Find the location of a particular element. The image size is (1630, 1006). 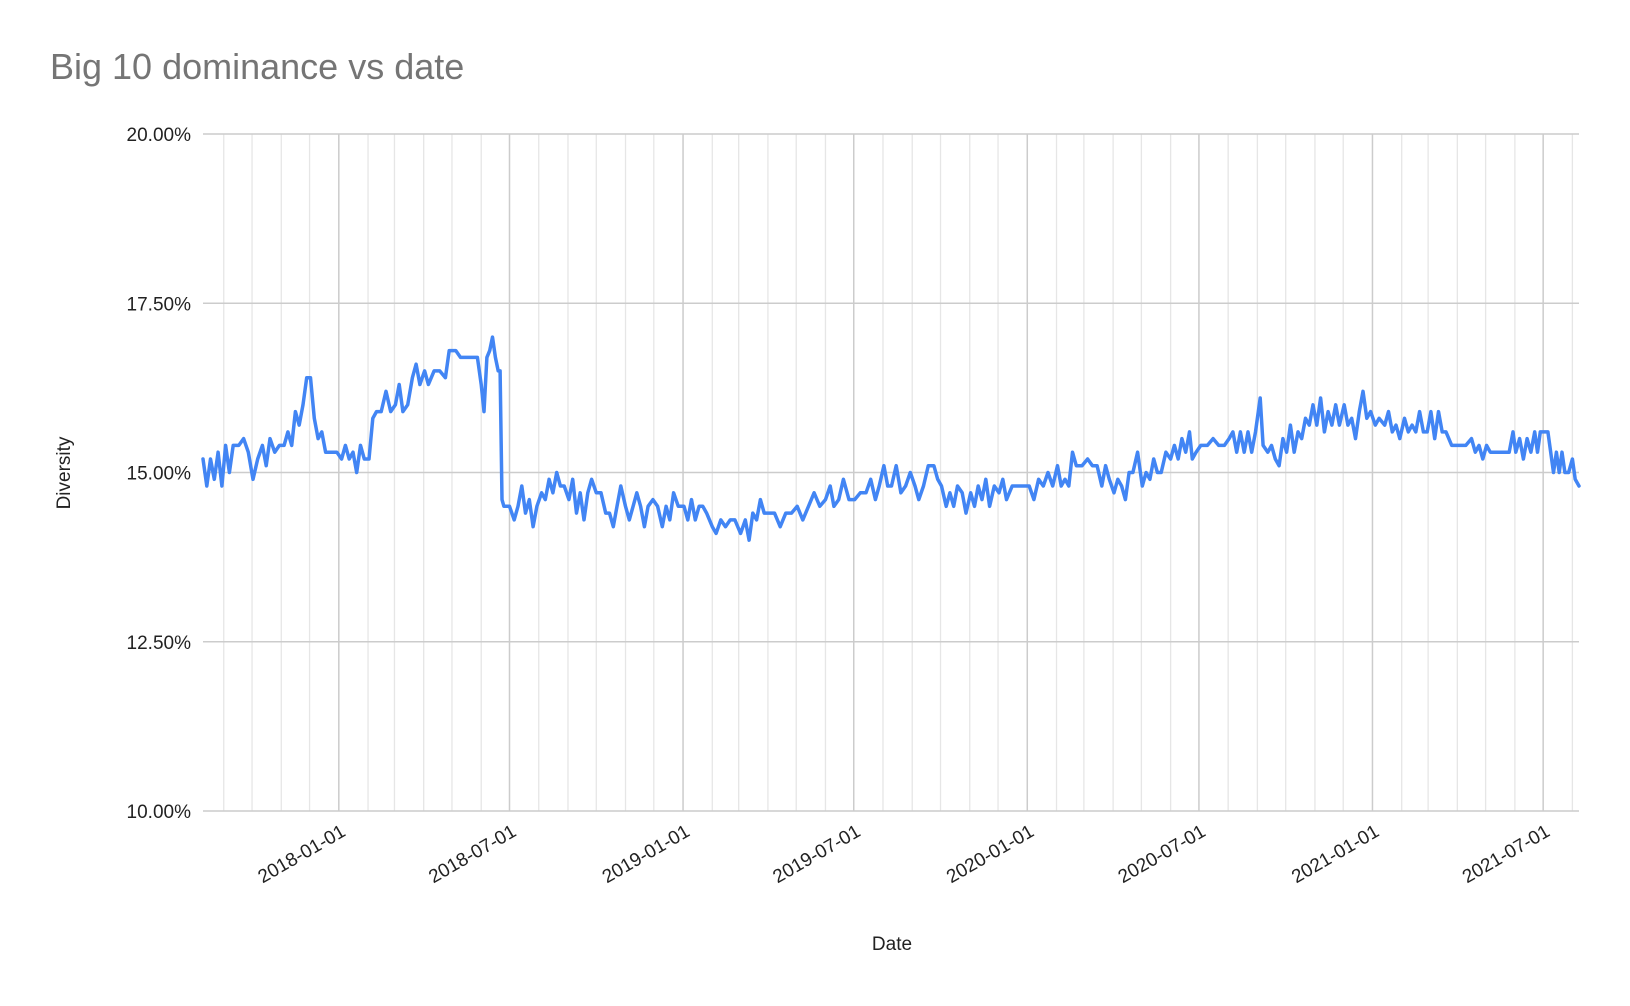

x-tick-label: 2019-07-01 is located at coordinates (817, 854).